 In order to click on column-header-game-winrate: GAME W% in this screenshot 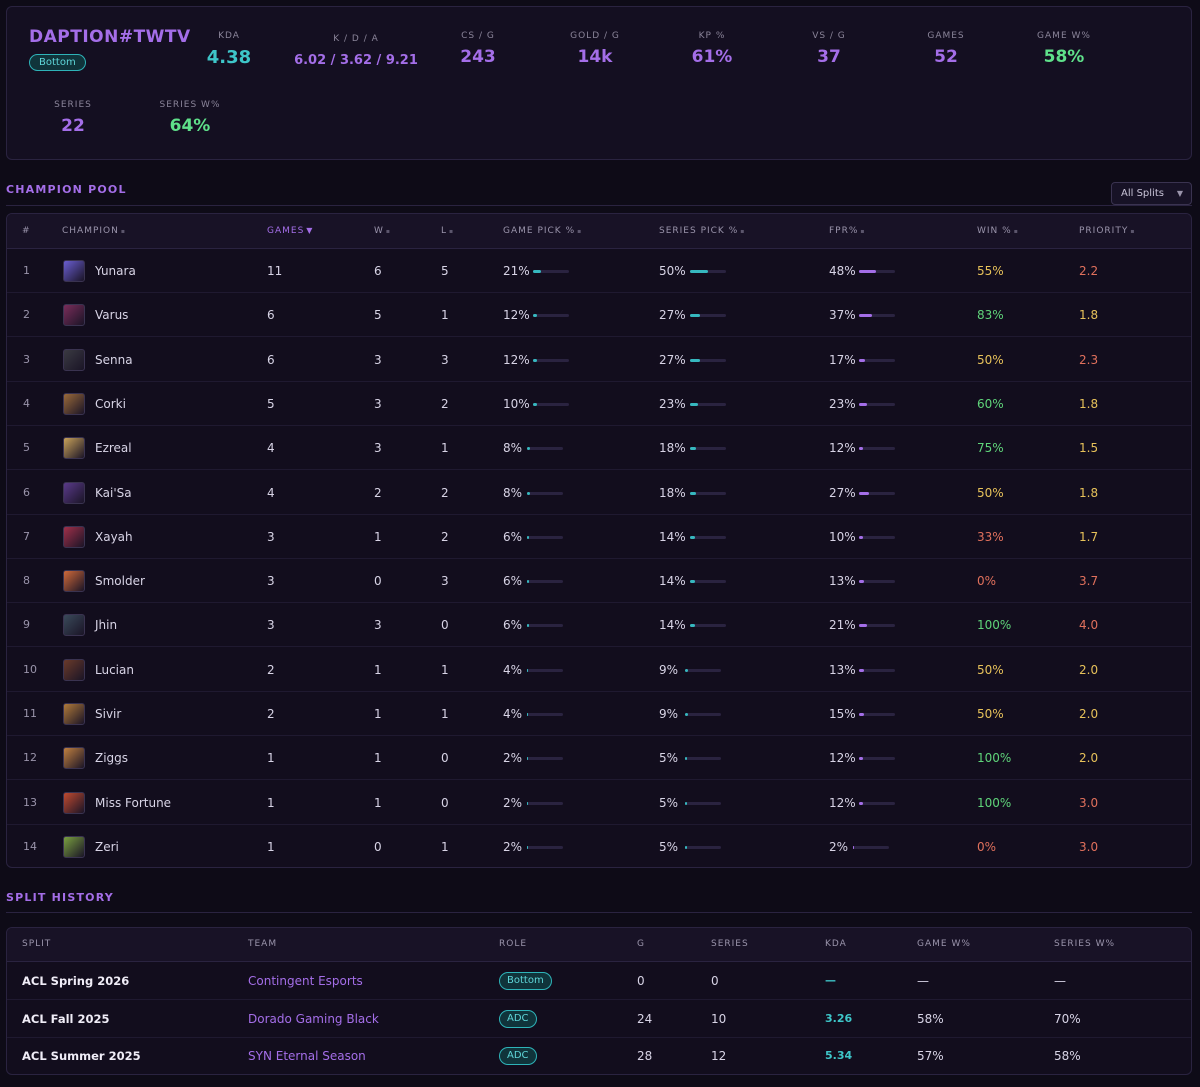, I will do `click(944, 944)`.